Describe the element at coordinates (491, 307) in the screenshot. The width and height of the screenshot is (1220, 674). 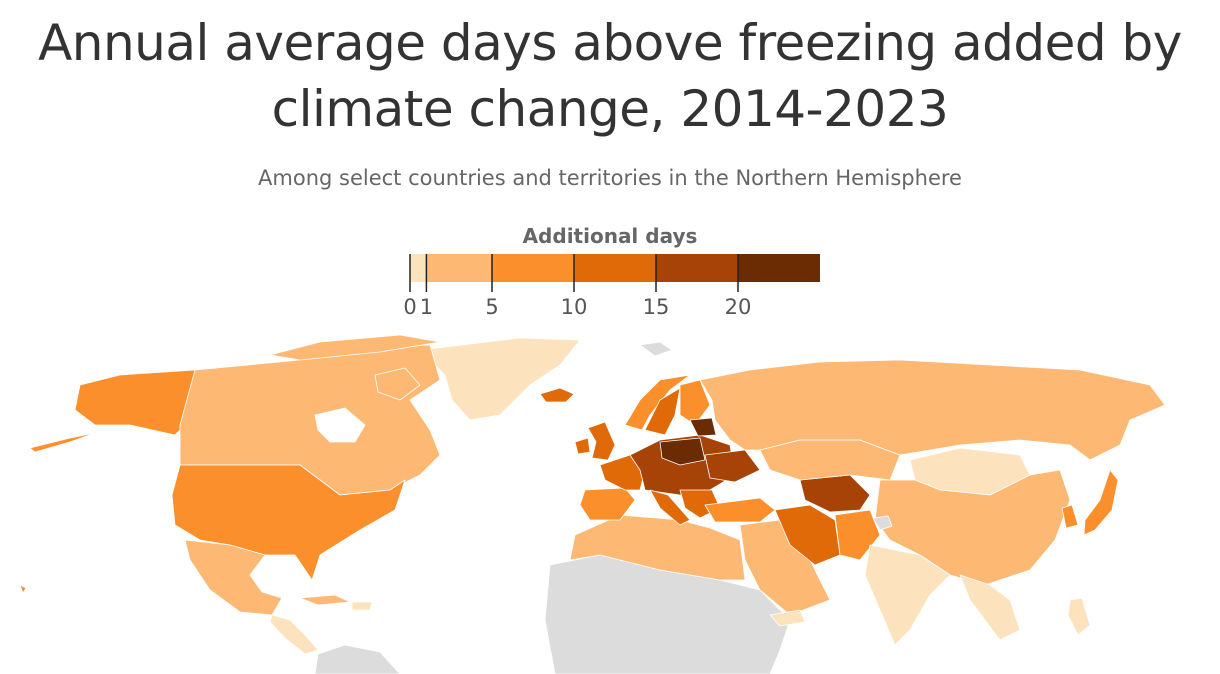
I see `legend-tick-label-2: 5` at that location.